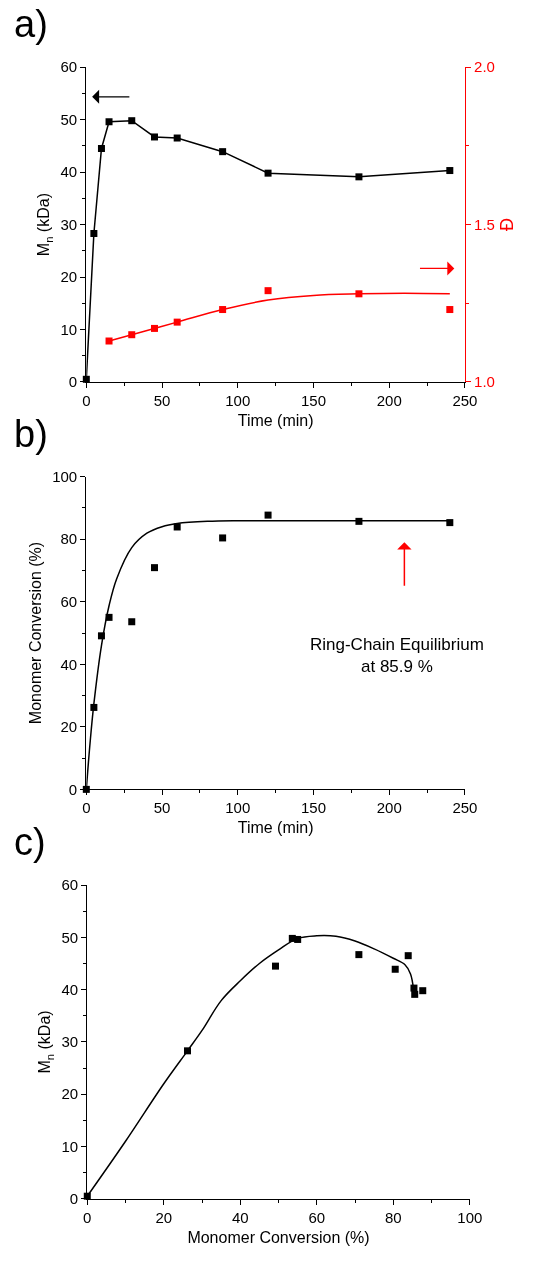 The image size is (538, 1266). I want to click on chart-title: c), so click(30, 842).